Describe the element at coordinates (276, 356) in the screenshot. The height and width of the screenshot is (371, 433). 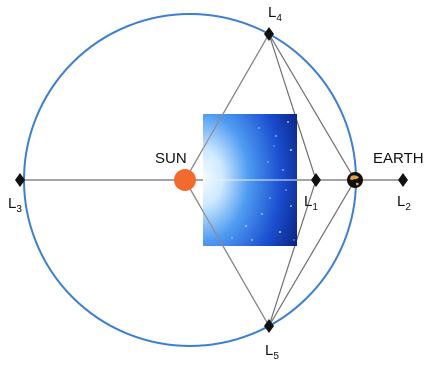
I see `l5-index: 5` at that location.